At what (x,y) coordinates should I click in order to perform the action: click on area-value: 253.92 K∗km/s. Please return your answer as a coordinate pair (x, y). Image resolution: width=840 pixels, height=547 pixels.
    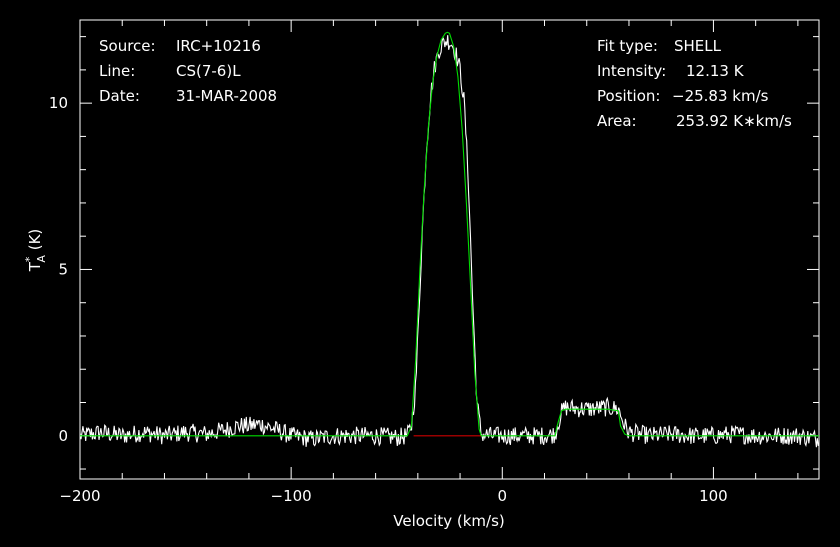
    Looking at the image, I should click on (734, 121).